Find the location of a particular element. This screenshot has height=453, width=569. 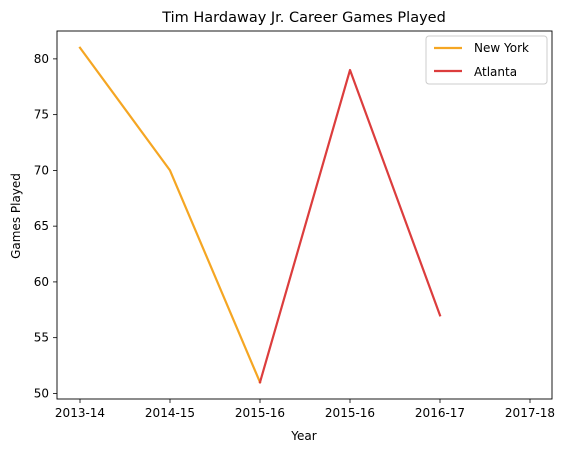

legend-label-atlanta: Atlanta is located at coordinates (495, 72).